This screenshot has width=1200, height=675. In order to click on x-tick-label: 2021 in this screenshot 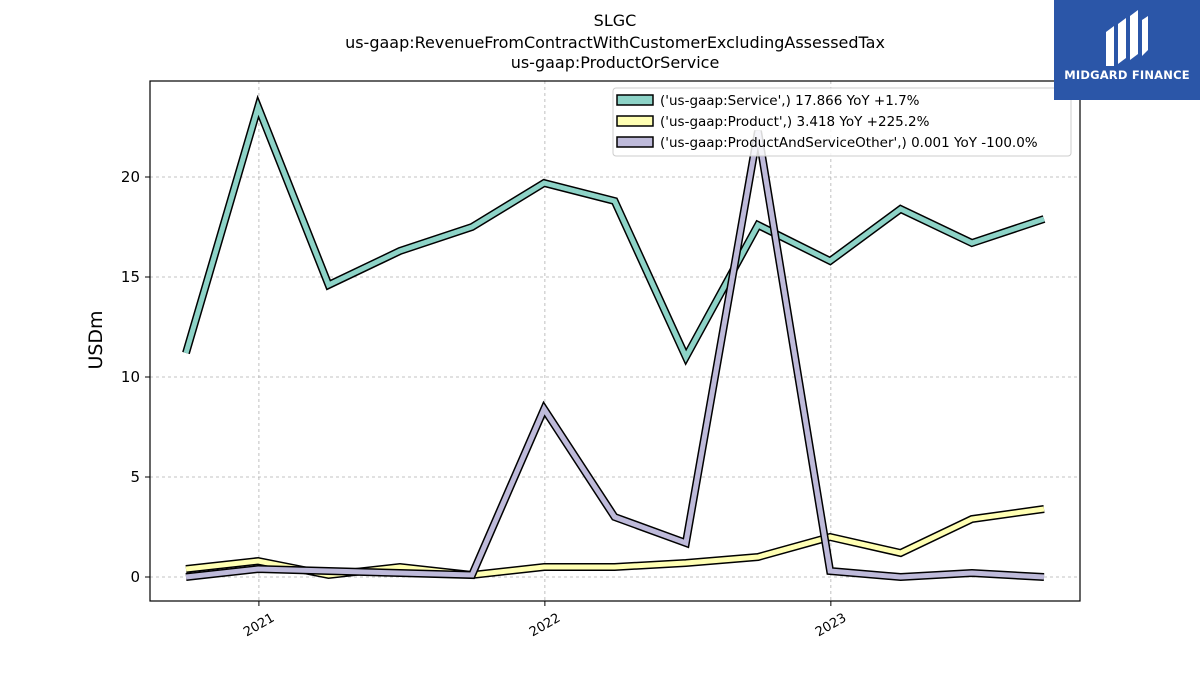, I will do `click(259, 626)`.